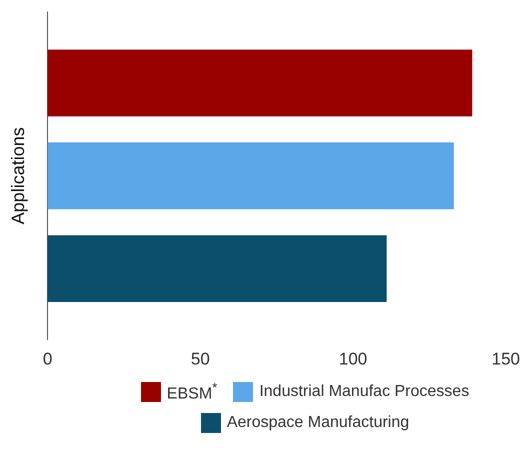 The height and width of the screenshot is (456, 530). Describe the element at coordinates (18, 175) in the screenshot. I see `y-axis-title: Applications` at that location.